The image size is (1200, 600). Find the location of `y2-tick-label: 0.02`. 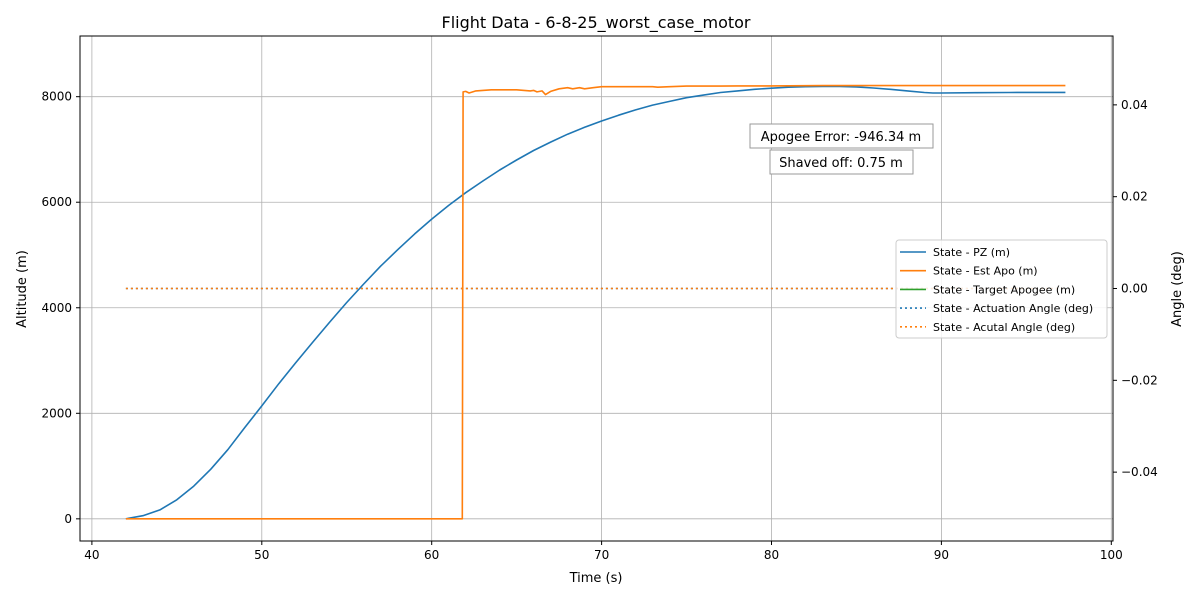

y2-tick-label: 0.02 is located at coordinates (1134, 197).